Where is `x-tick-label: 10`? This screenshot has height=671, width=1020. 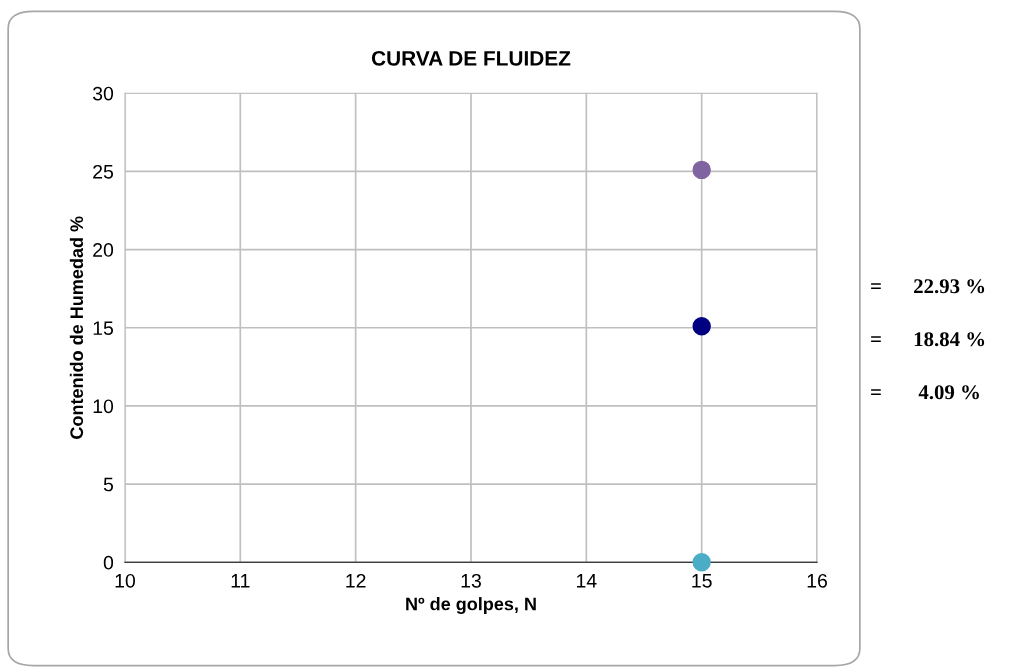 x-tick-label: 10 is located at coordinates (125, 580).